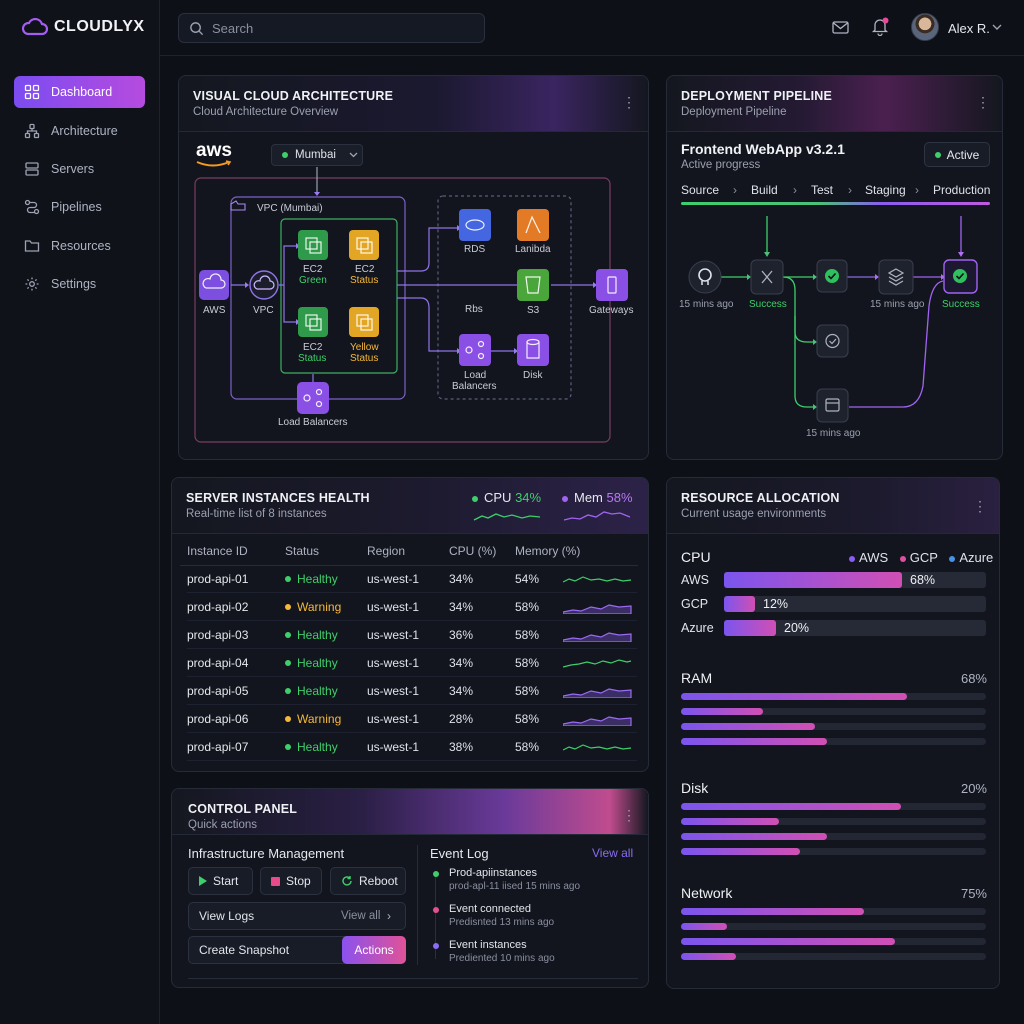  What do you see at coordinates (337, 28) in the screenshot?
I see `search-input` at bounding box center [337, 28].